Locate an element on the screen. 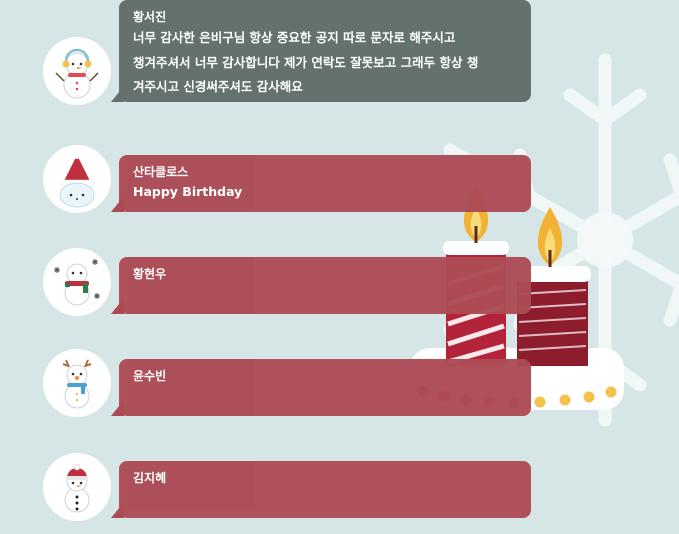  snowman-reindeer-icon is located at coordinates (77, 384).